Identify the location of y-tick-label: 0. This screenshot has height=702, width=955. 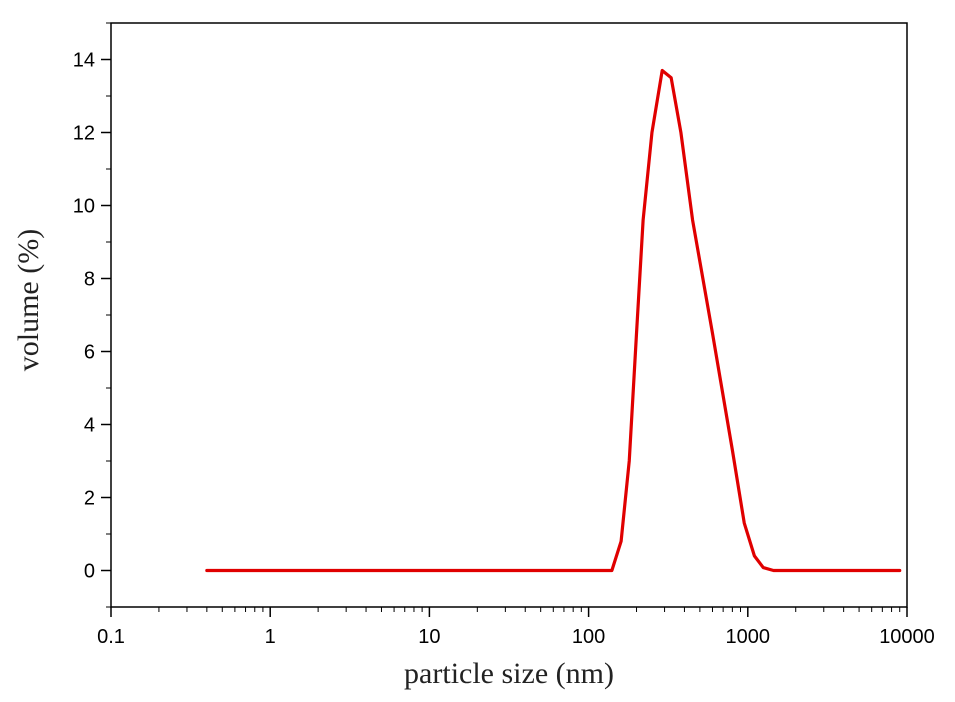
(89, 572).